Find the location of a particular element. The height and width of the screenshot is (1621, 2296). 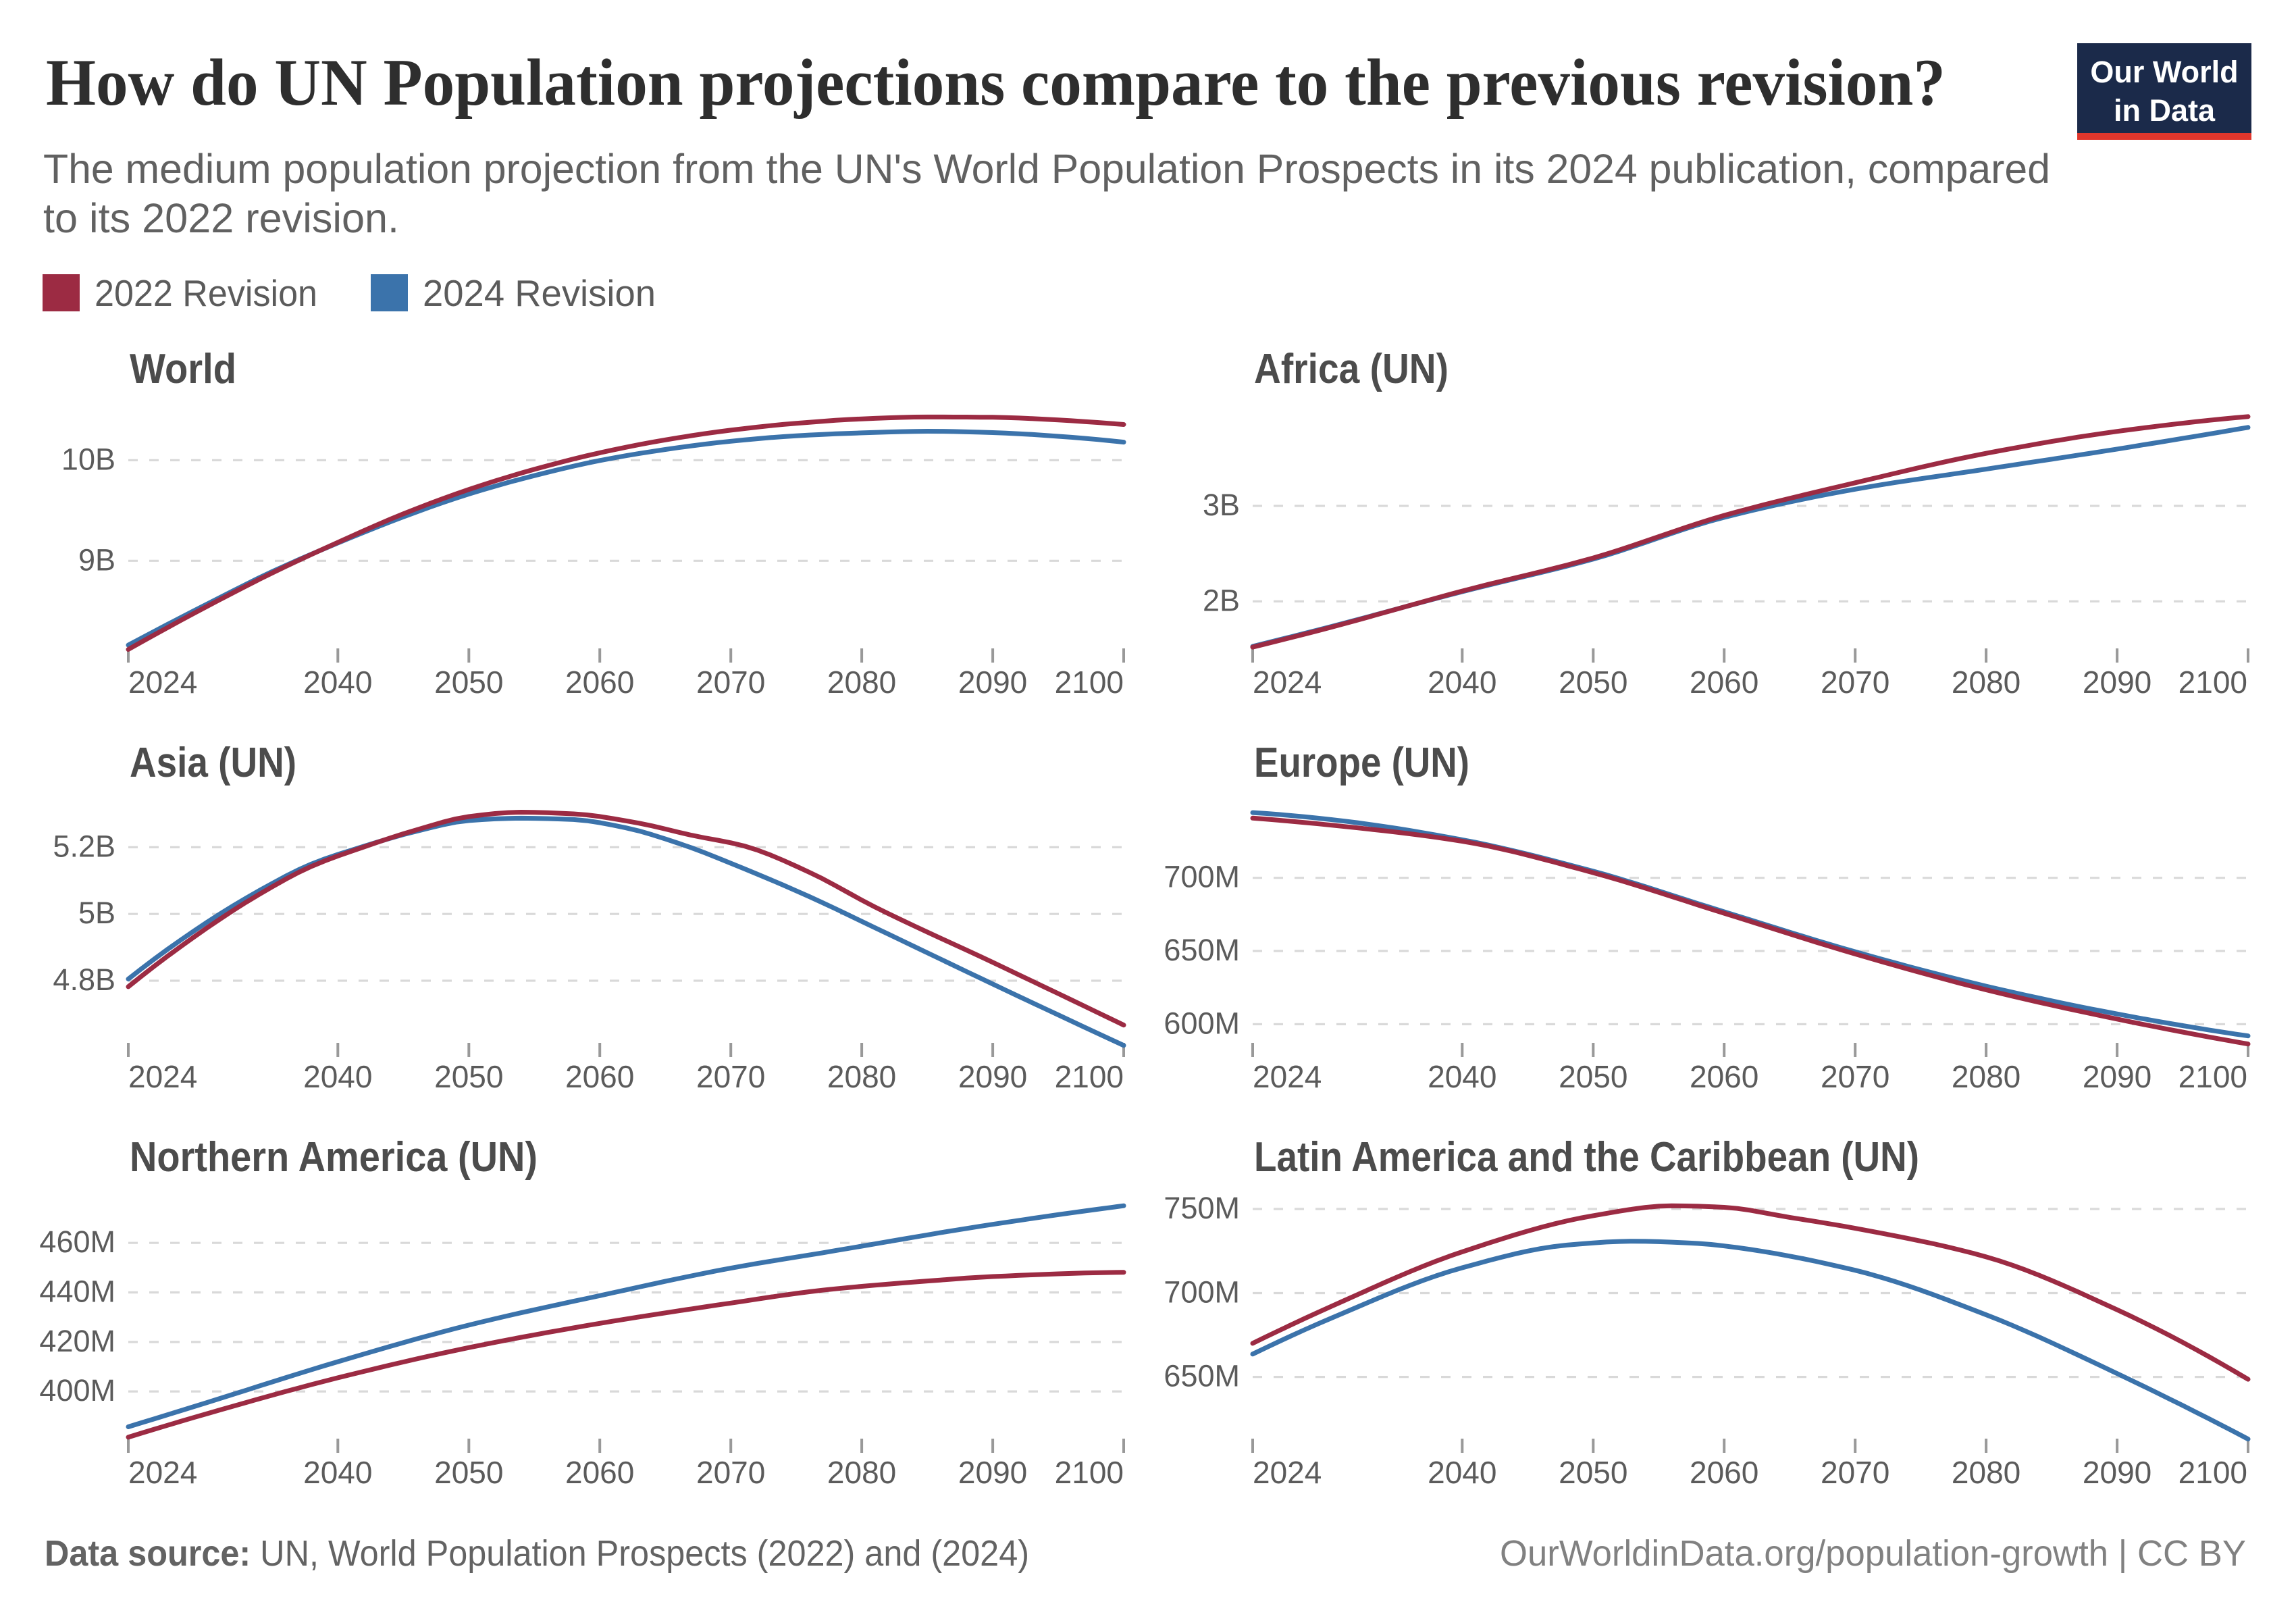

svg-text: 440M is located at coordinates (77, 1292).